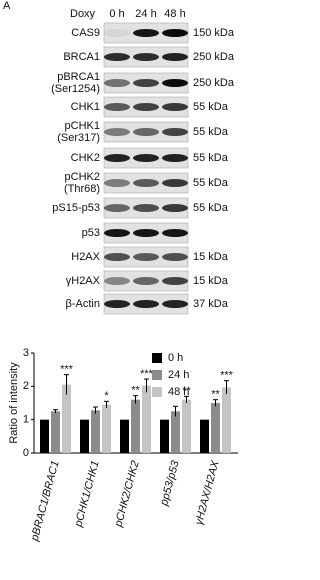 This screenshot has height=580, width=320. I want to click on row-label: CHK2, so click(85, 158).